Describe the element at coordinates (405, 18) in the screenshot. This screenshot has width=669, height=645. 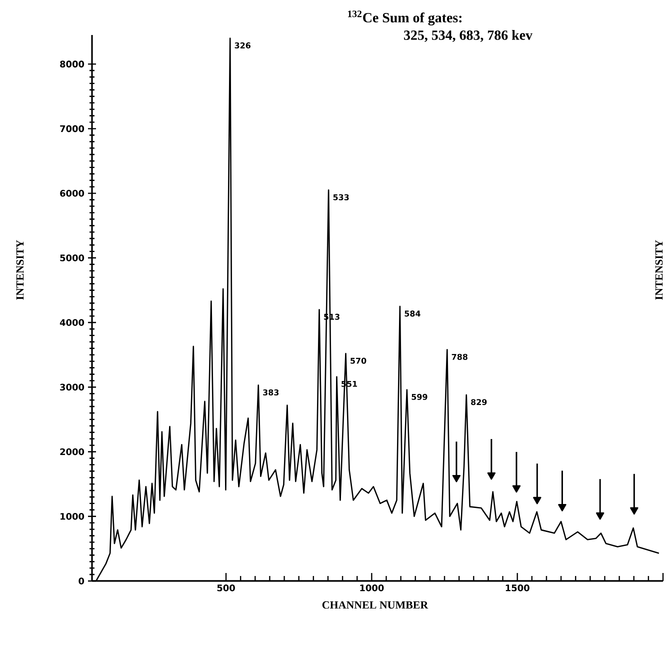
I see `chart-title: $^{132}$Ce Sum of gates:` at that location.